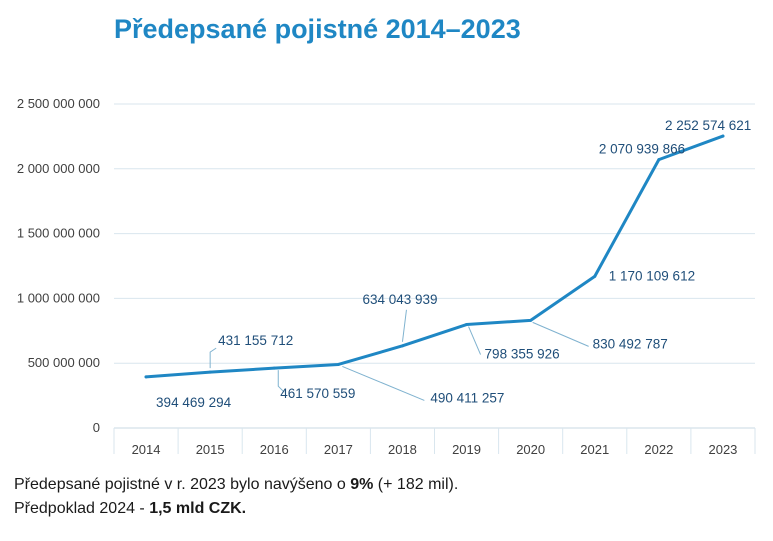  I want to click on y-tick-label: 1 000 000 000, so click(58, 297).